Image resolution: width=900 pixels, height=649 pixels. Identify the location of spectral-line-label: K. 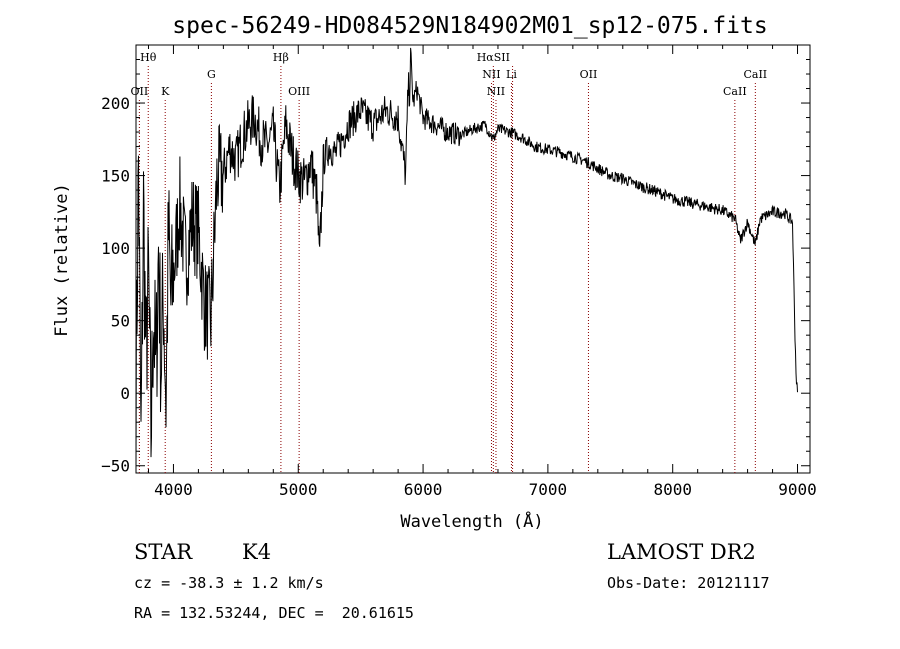
(165, 91).